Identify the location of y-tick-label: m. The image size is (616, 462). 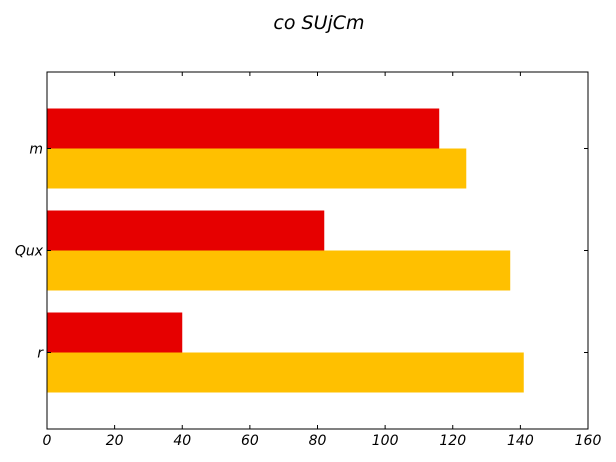
(36, 150).